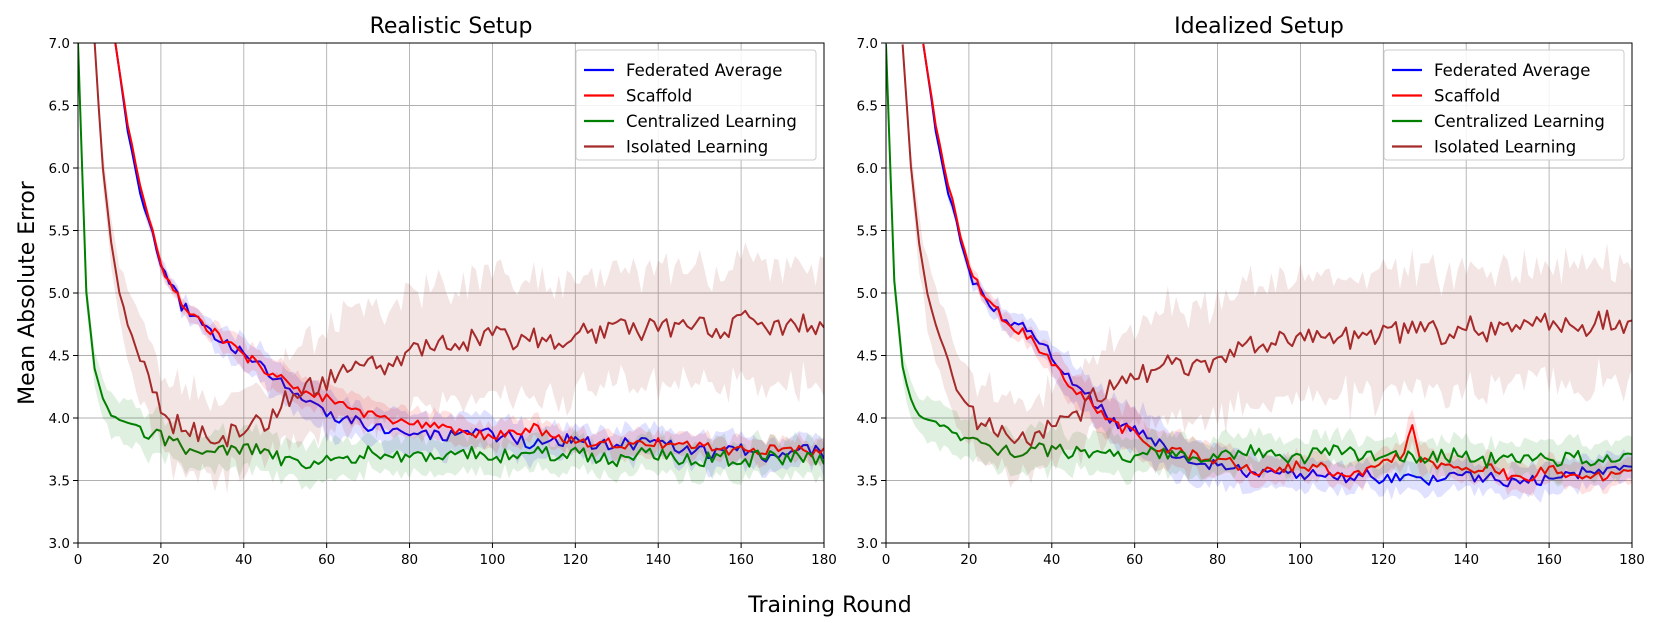 The width and height of the screenshot is (1661, 623). Describe the element at coordinates (968, 560) in the screenshot. I see `panel2-xtick-label-20: 20` at that location.